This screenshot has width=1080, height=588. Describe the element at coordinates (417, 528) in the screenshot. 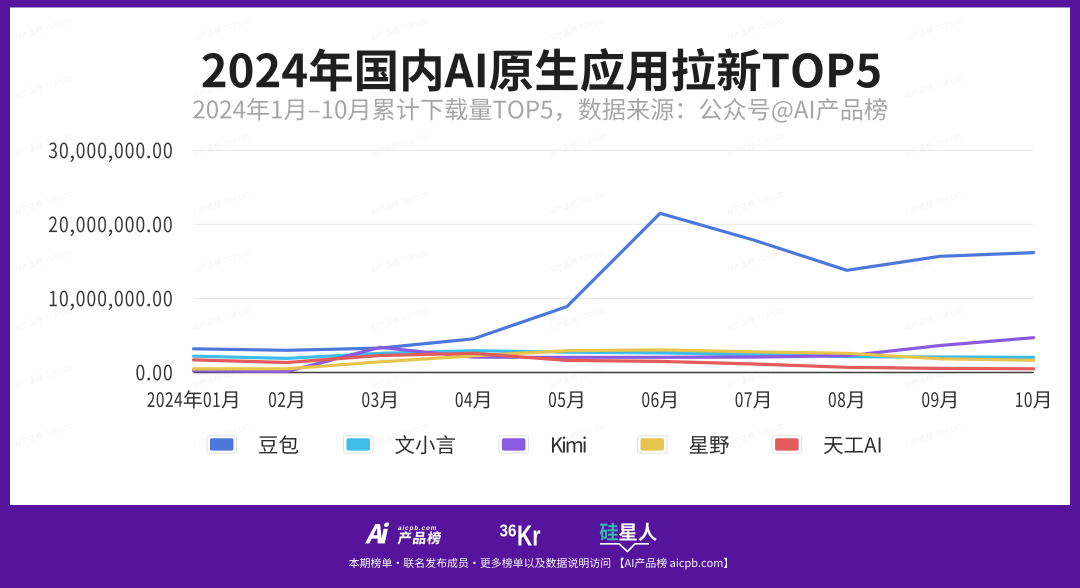

I see `svg-text: aicpb.com` at that location.